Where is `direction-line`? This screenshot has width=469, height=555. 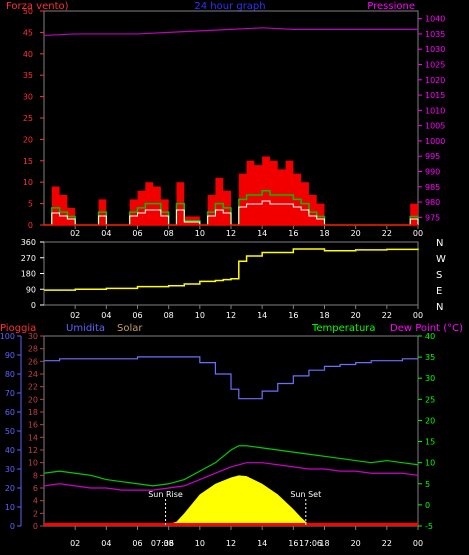
direction-line is located at coordinates (231, 269).